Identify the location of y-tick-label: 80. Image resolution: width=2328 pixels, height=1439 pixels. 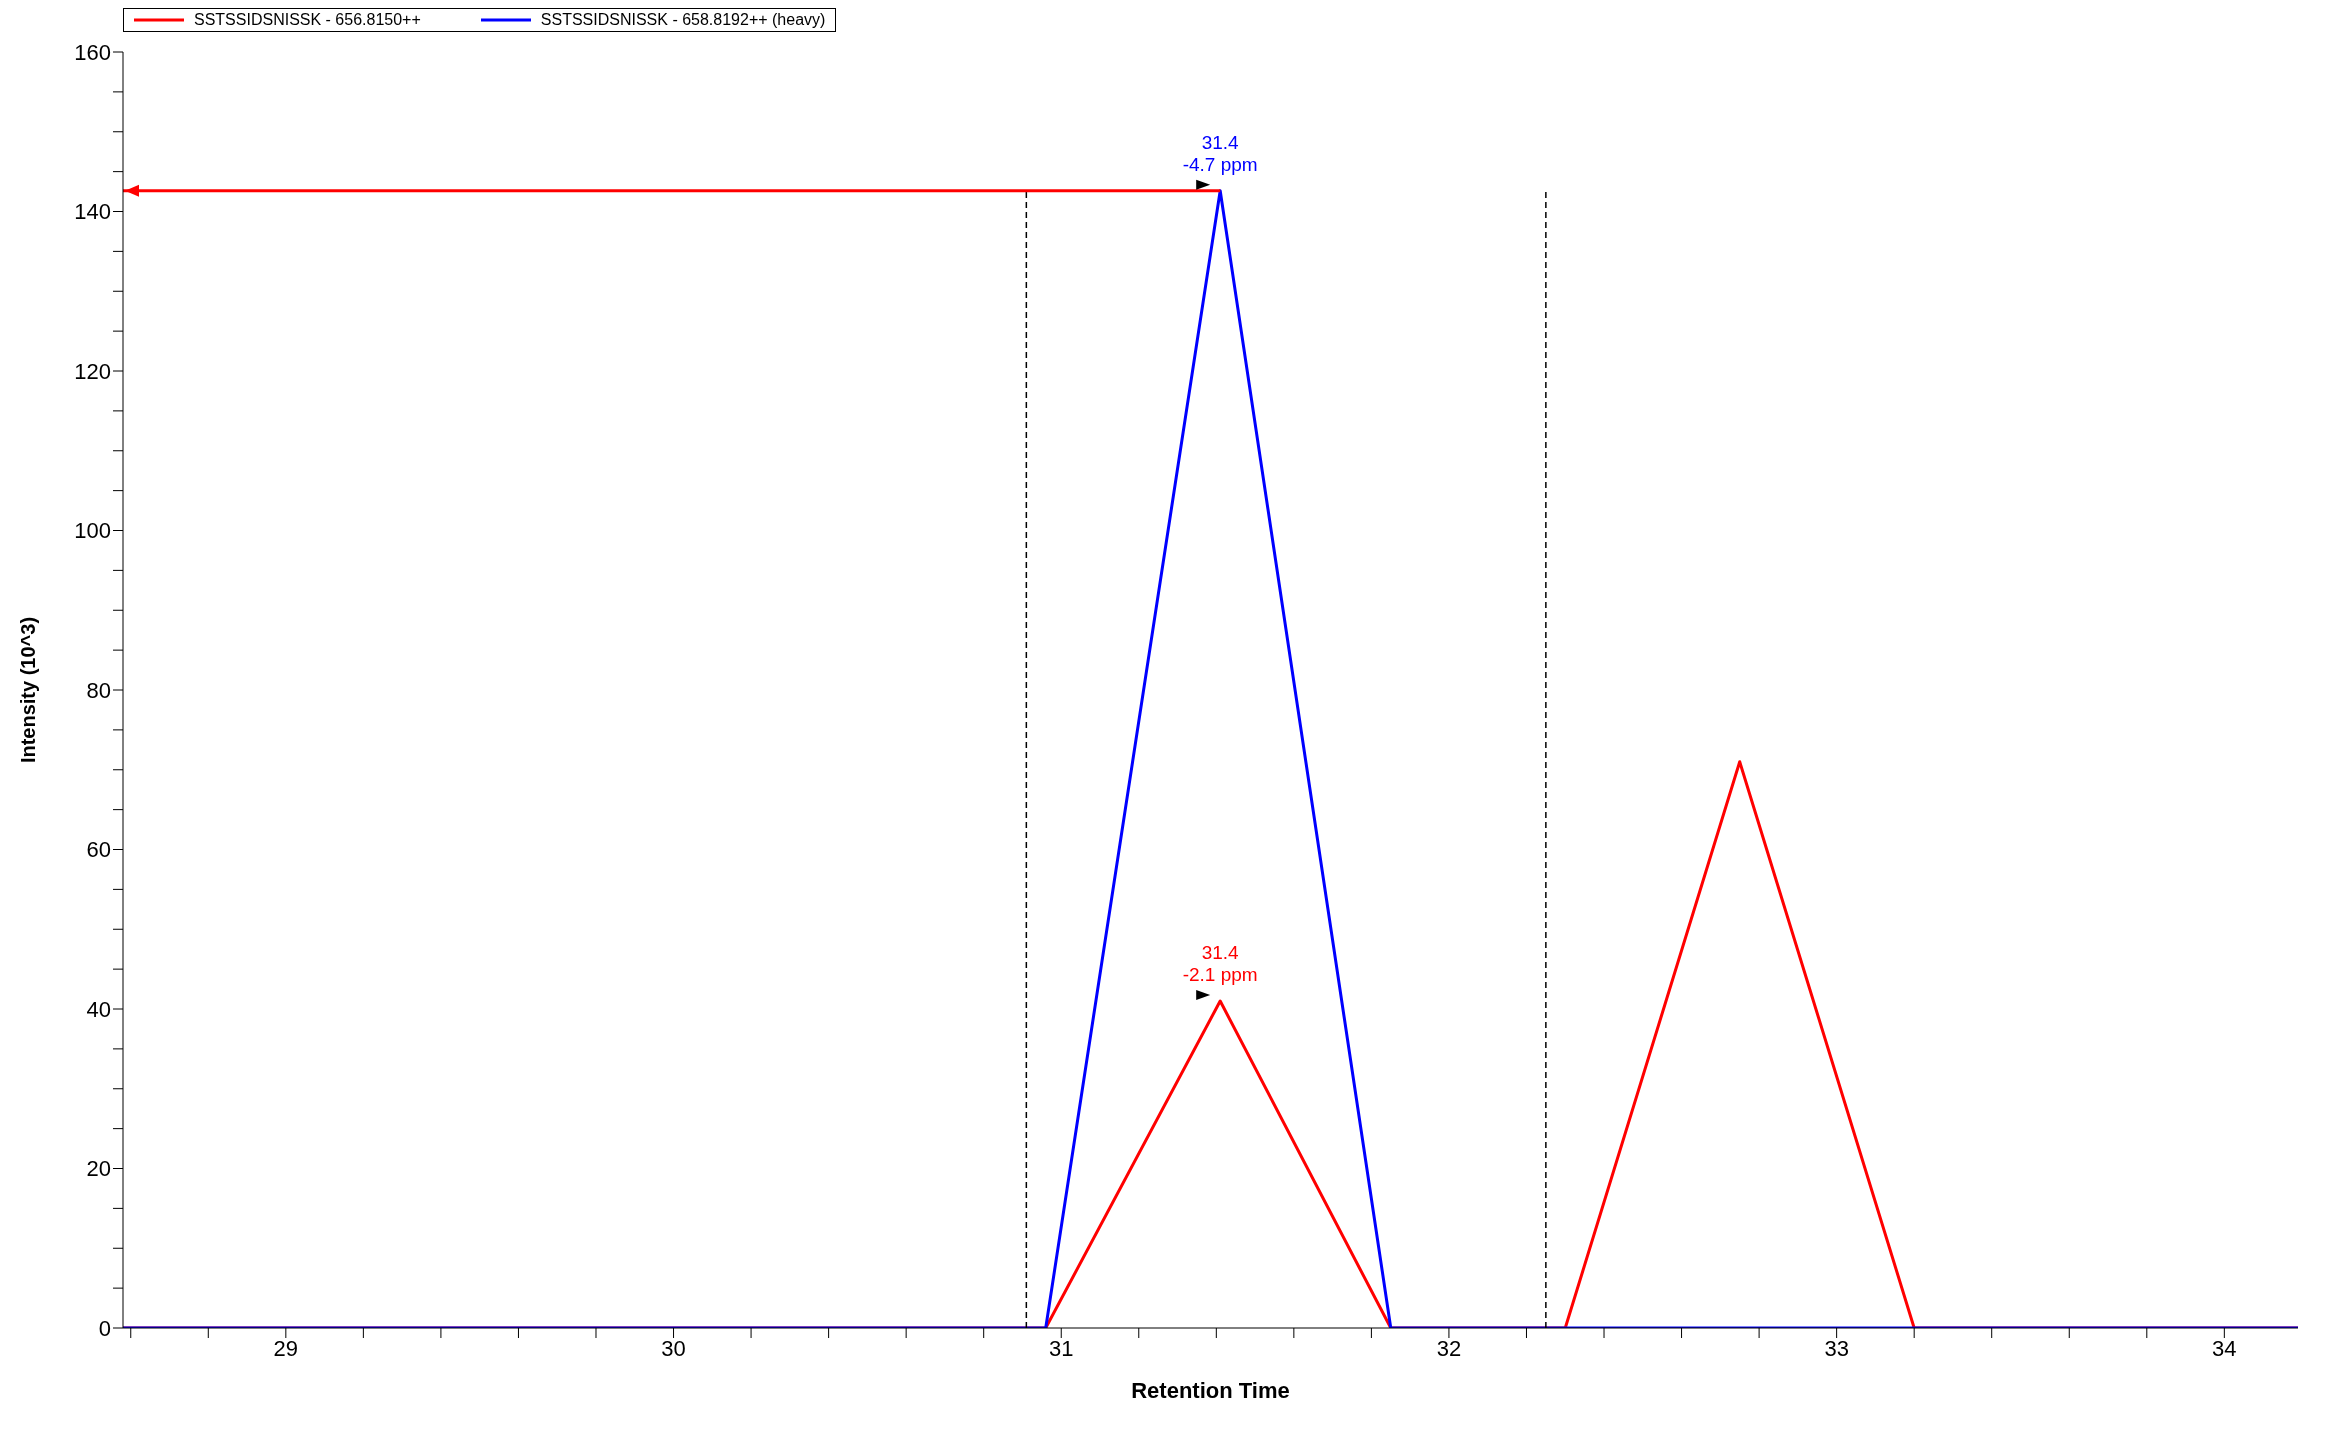
(98, 690).